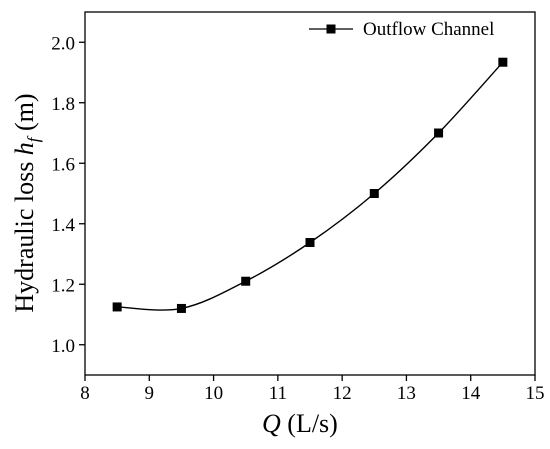 Image resolution: width=550 pixels, height=449 pixels. Describe the element at coordinates (406, 393) in the screenshot. I see `x-tick-label: 13` at that location.